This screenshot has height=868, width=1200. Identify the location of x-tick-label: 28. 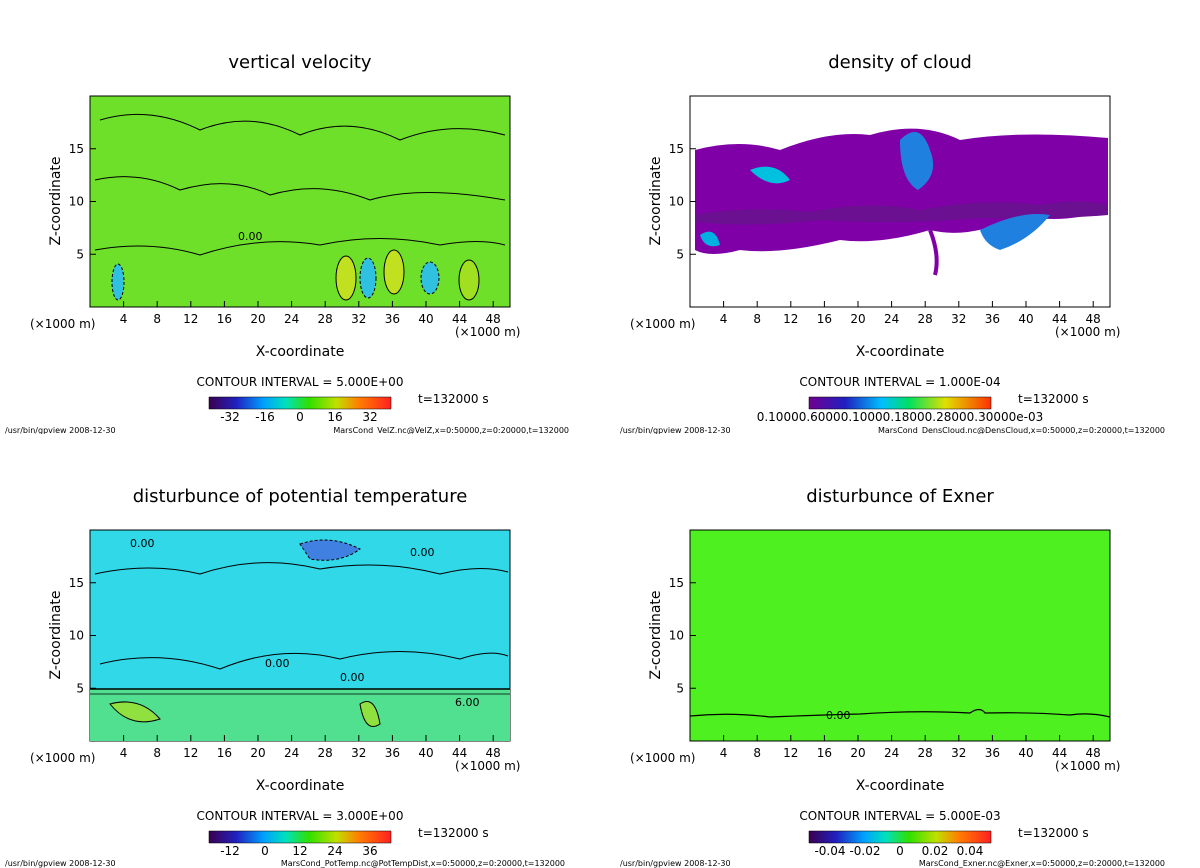
(325, 753).